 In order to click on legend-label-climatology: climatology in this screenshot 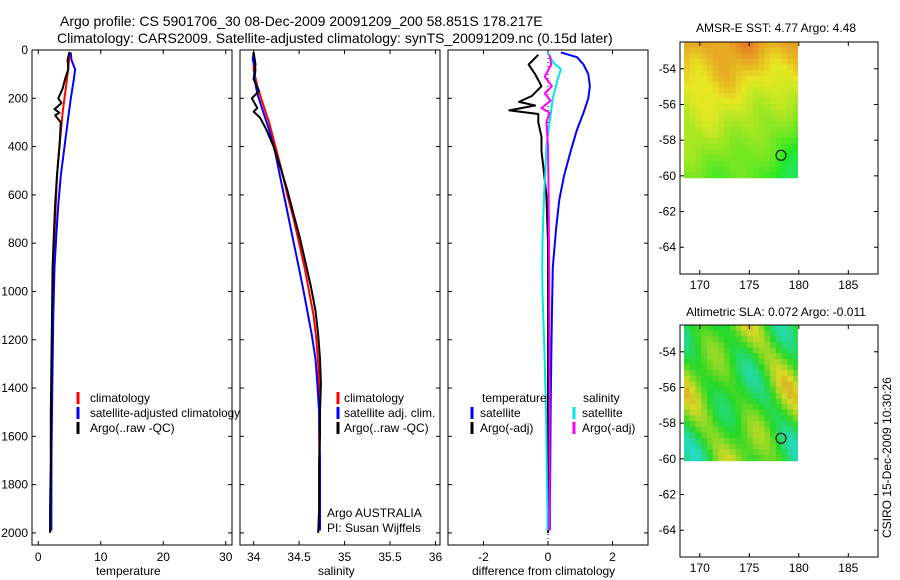, I will do `click(120, 398)`.